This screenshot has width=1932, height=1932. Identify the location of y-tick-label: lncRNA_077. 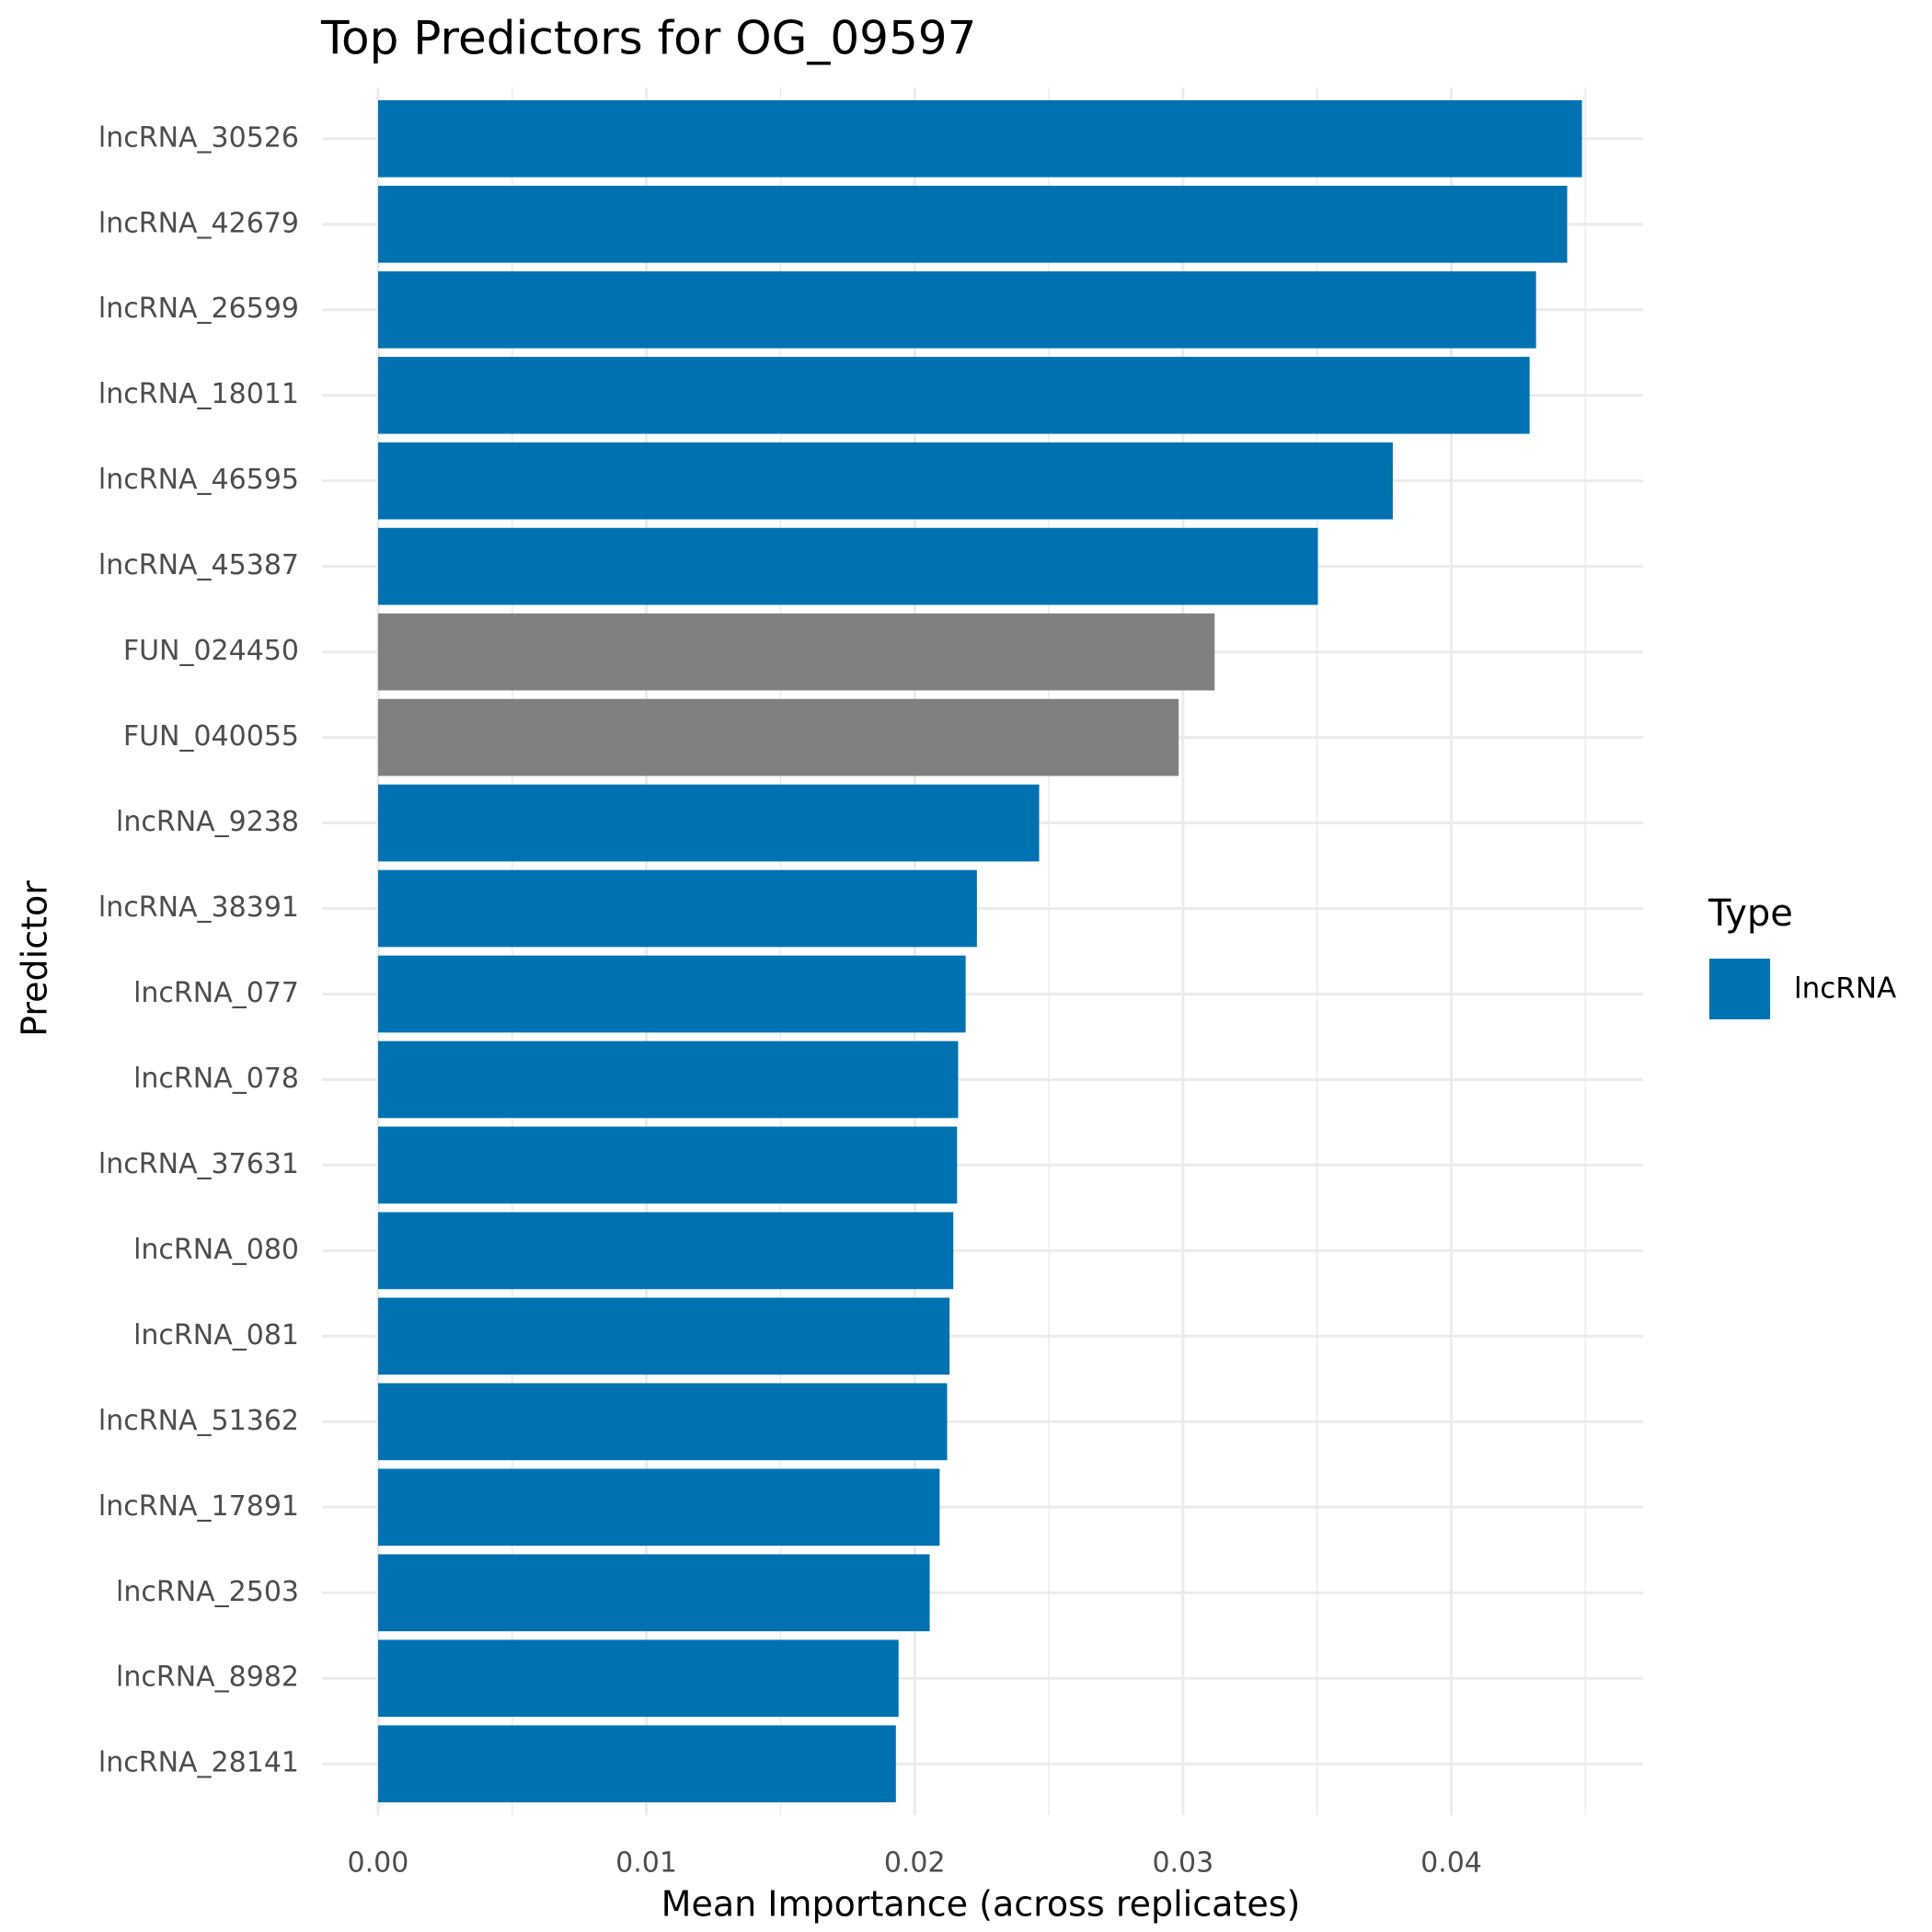
(216, 993).